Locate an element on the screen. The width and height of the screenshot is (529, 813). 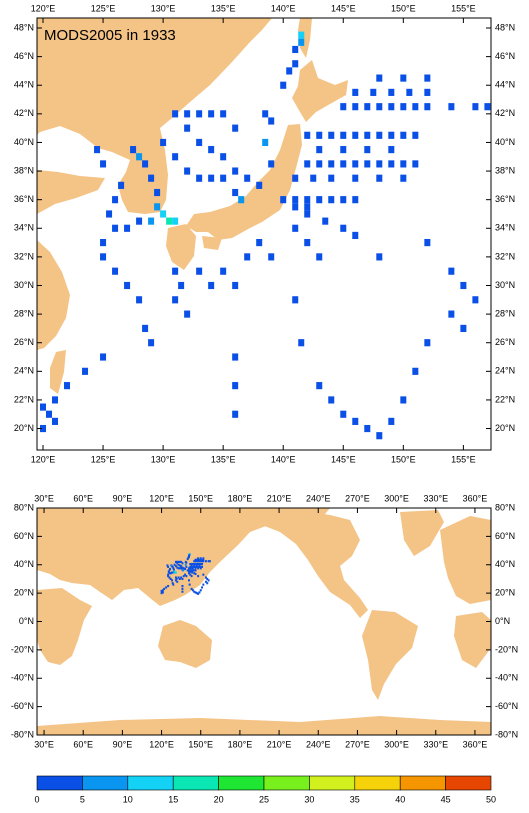
x-tick-label-top: 130°E is located at coordinates (163, 8).